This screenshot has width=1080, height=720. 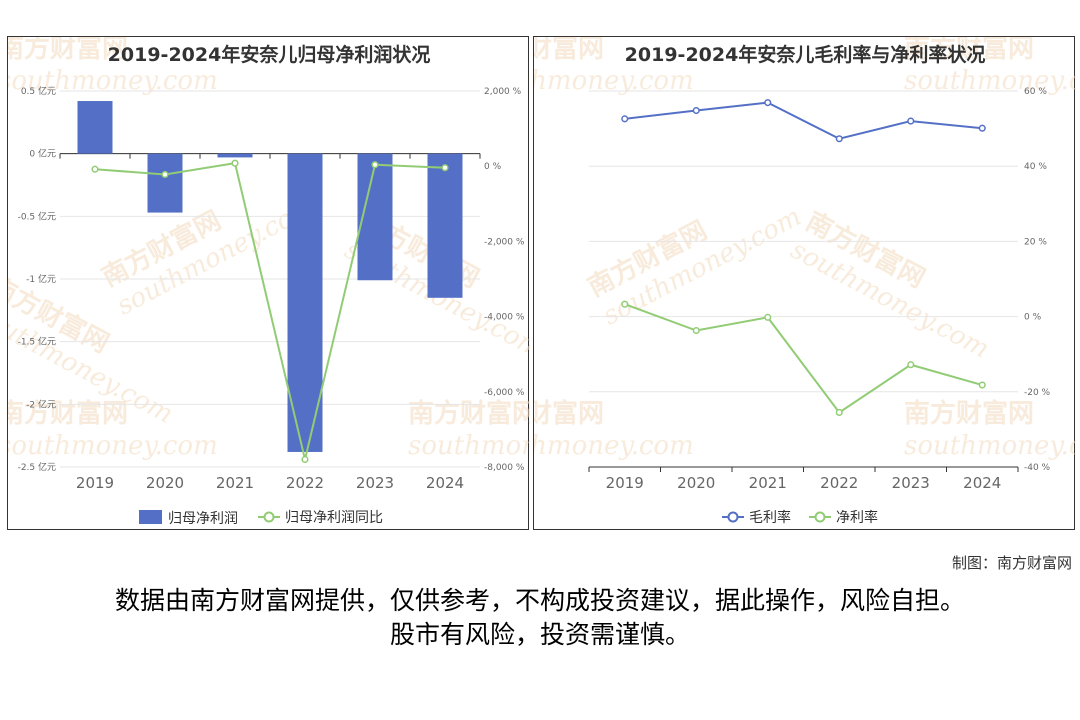 I want to click on gross-margin-point-2022, so click(x=839, y=139).